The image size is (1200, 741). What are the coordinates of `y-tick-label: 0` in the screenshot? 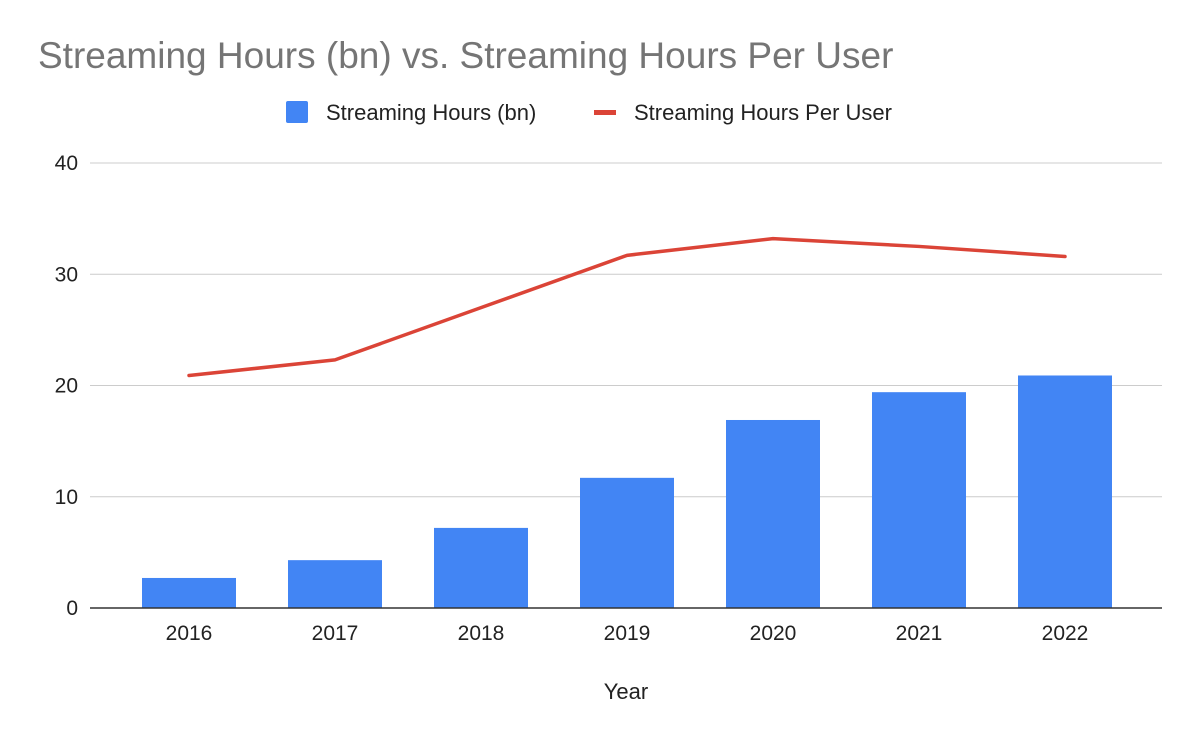 It's located at (72, 608).